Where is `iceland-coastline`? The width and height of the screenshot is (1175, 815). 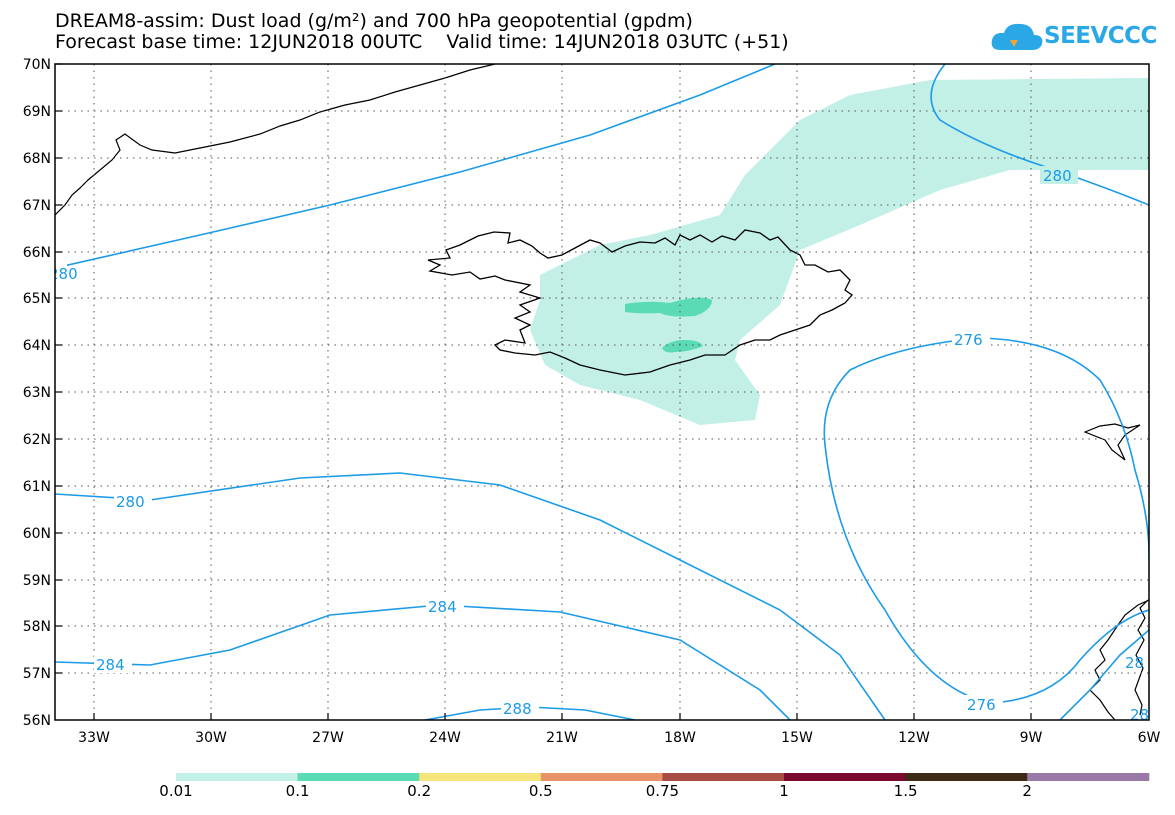
iceland-coastline is located at coordinates (640, 302).